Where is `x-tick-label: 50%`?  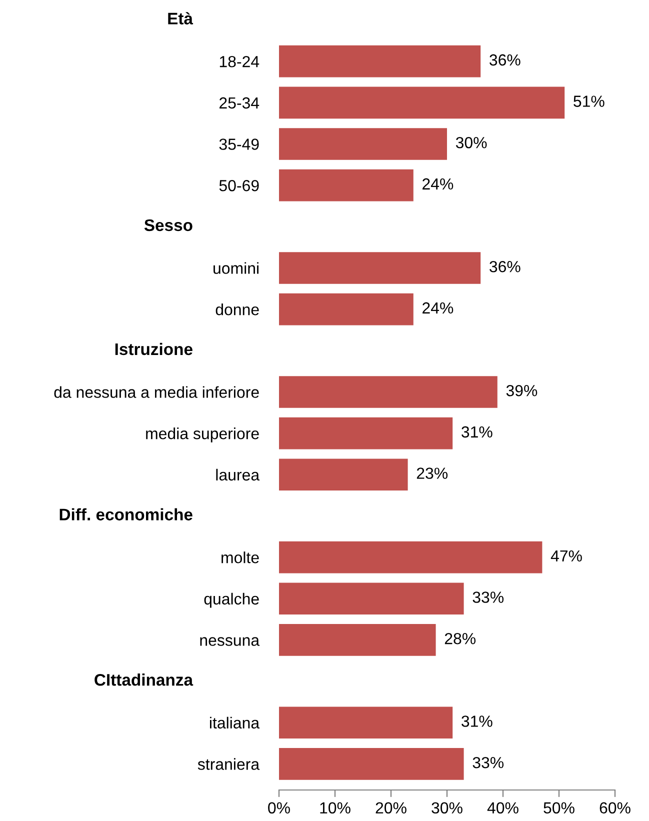
x-tick-label: 50% is located at coordinates (559, 808).